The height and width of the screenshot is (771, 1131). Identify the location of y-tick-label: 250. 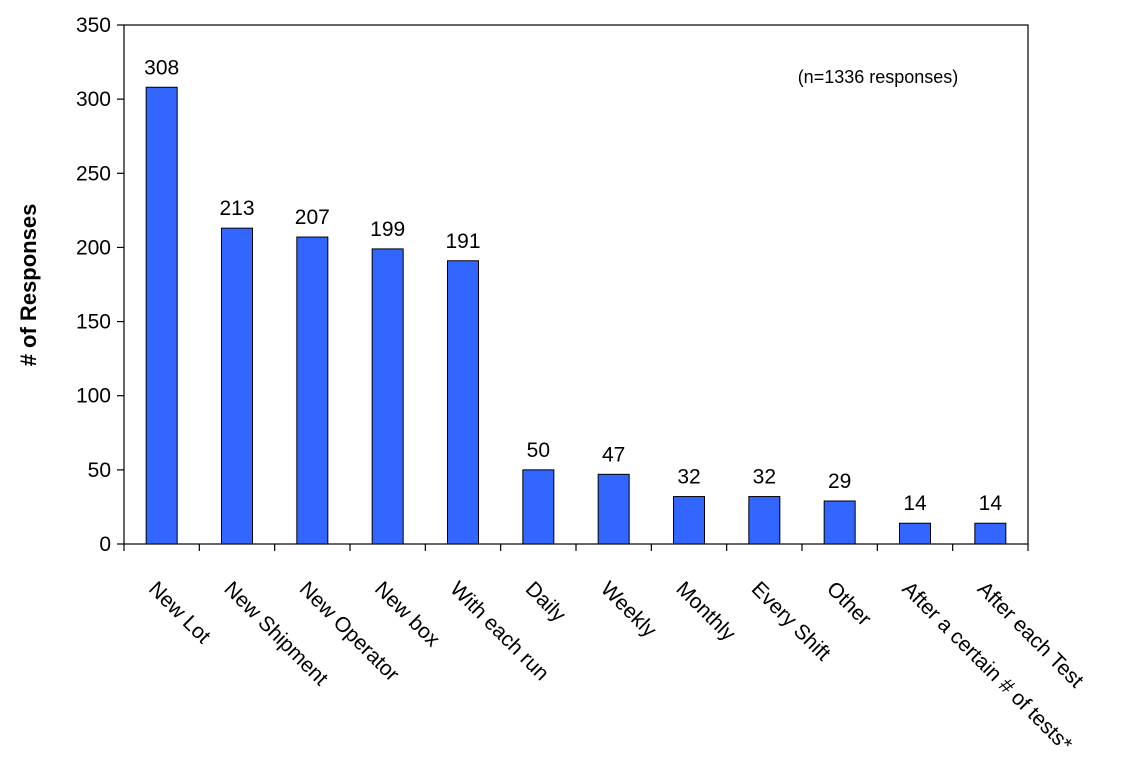
(93, 173).